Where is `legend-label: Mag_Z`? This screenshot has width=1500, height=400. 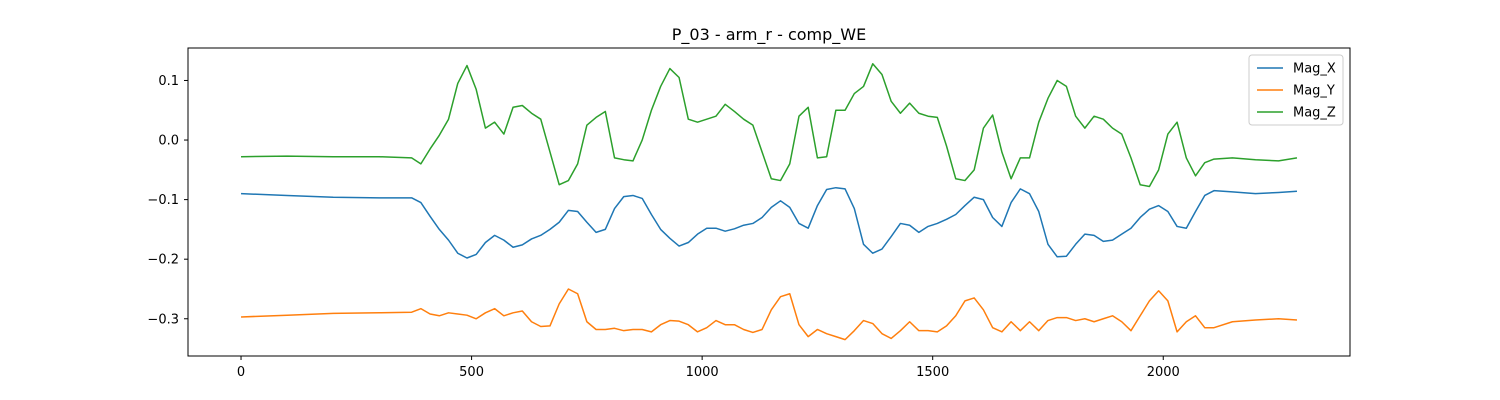 legend-label: Mag_Z is located at coordinates (1314, 113).